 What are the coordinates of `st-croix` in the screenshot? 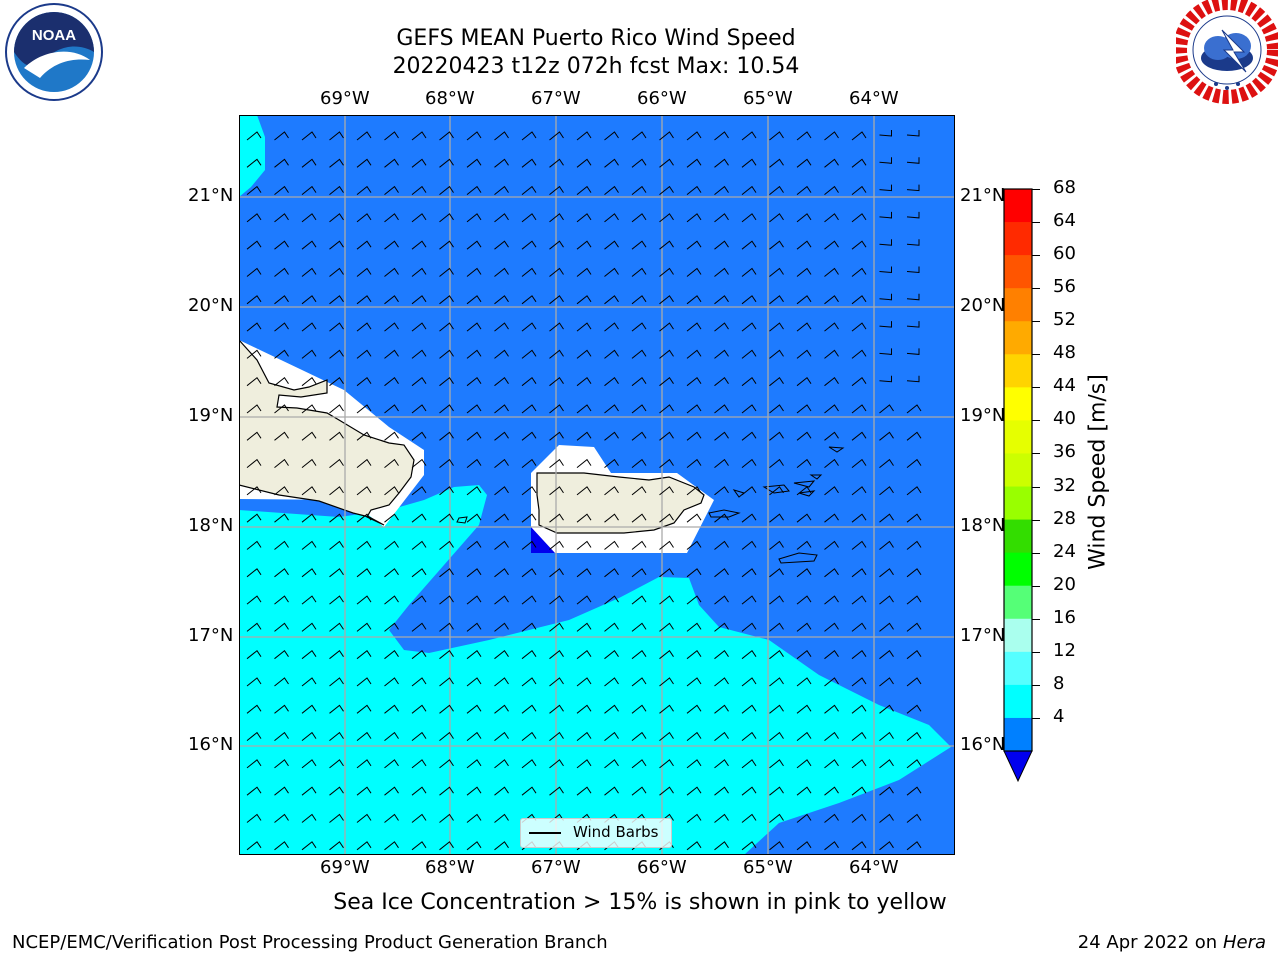 It's located at (798, 558).